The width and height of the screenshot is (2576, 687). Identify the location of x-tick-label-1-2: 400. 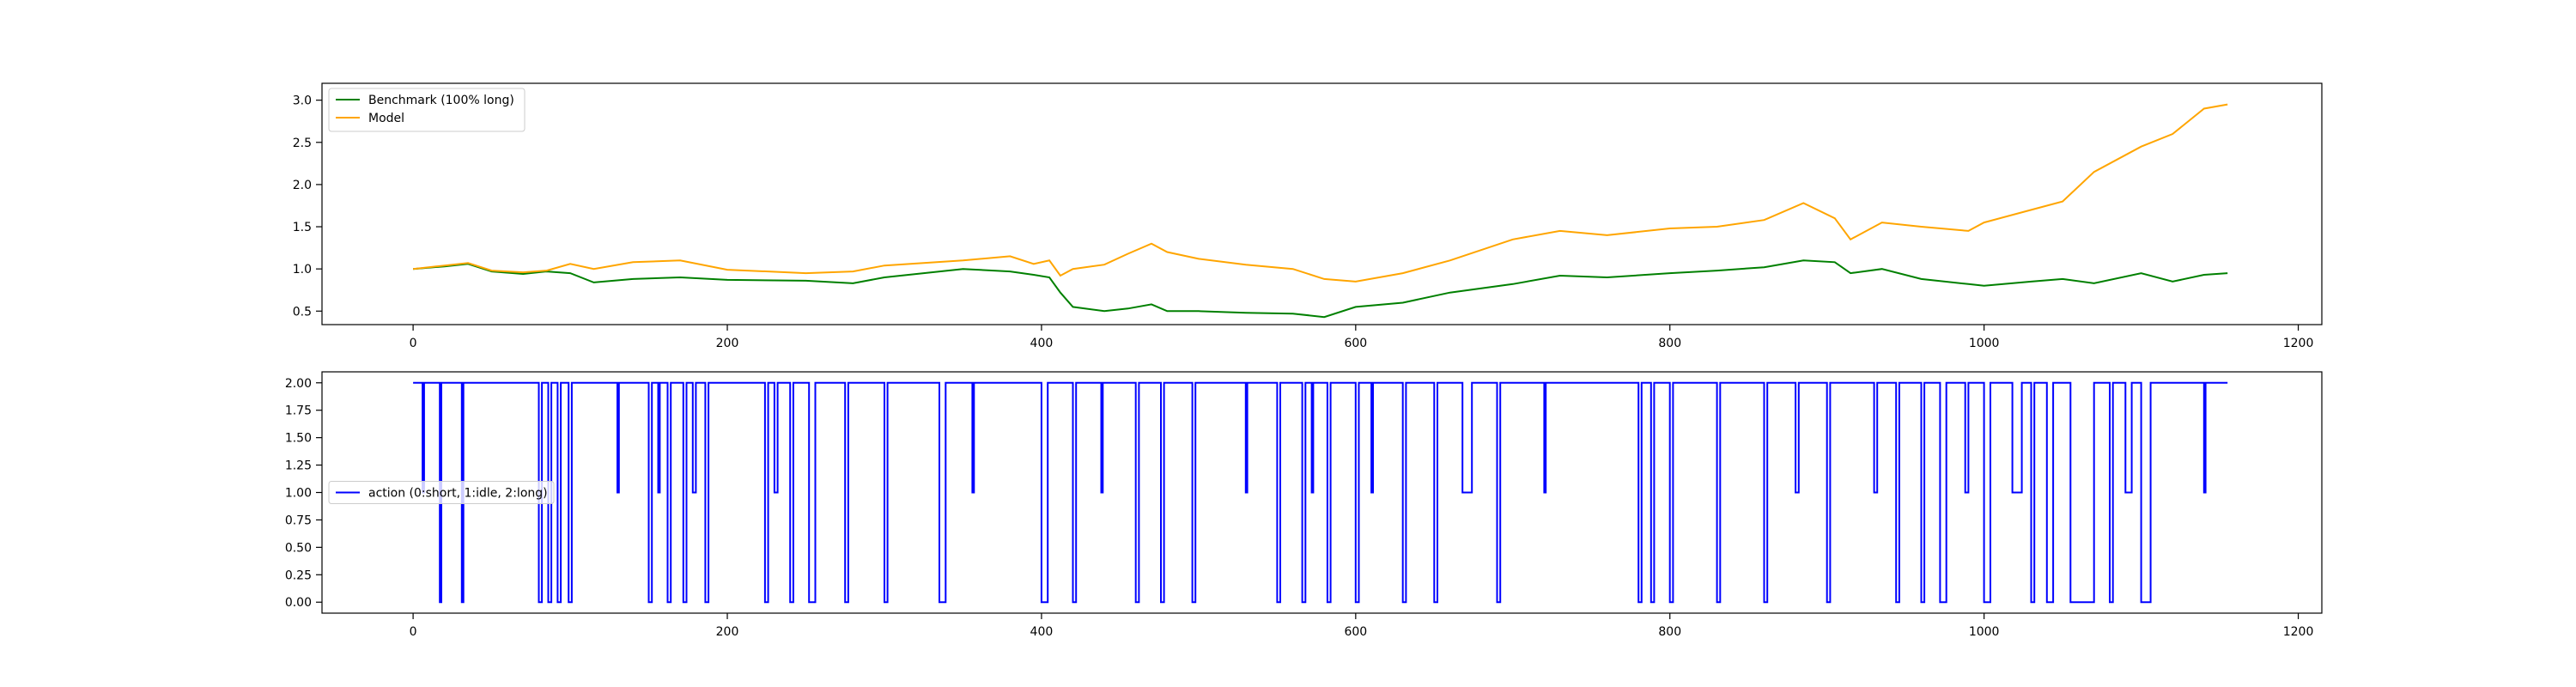
(1042, 632).